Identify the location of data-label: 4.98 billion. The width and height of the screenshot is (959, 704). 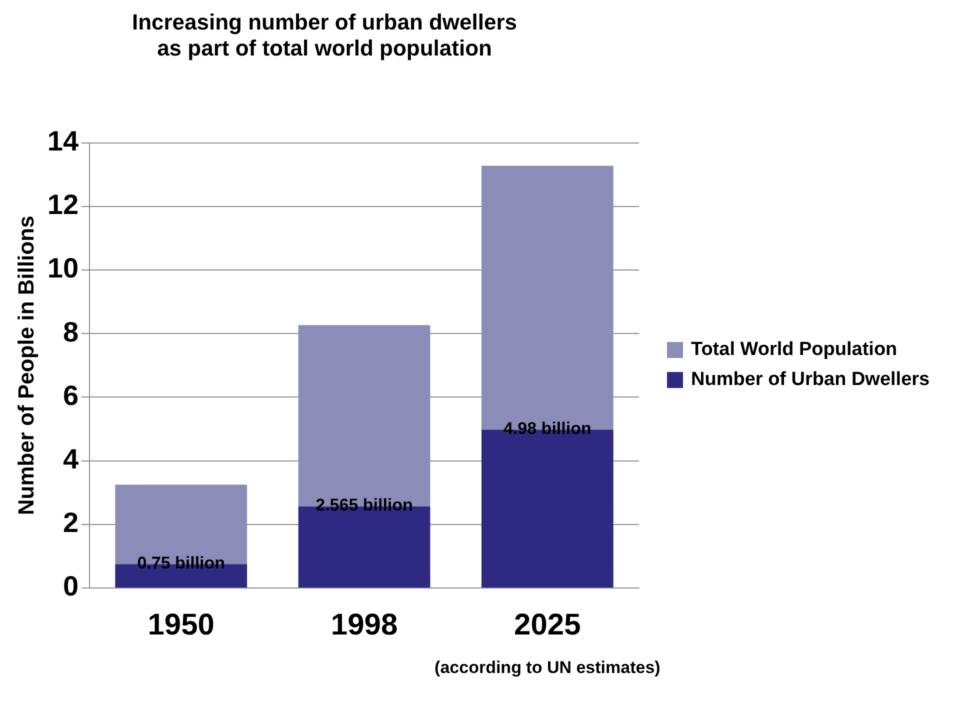
(547, 428).